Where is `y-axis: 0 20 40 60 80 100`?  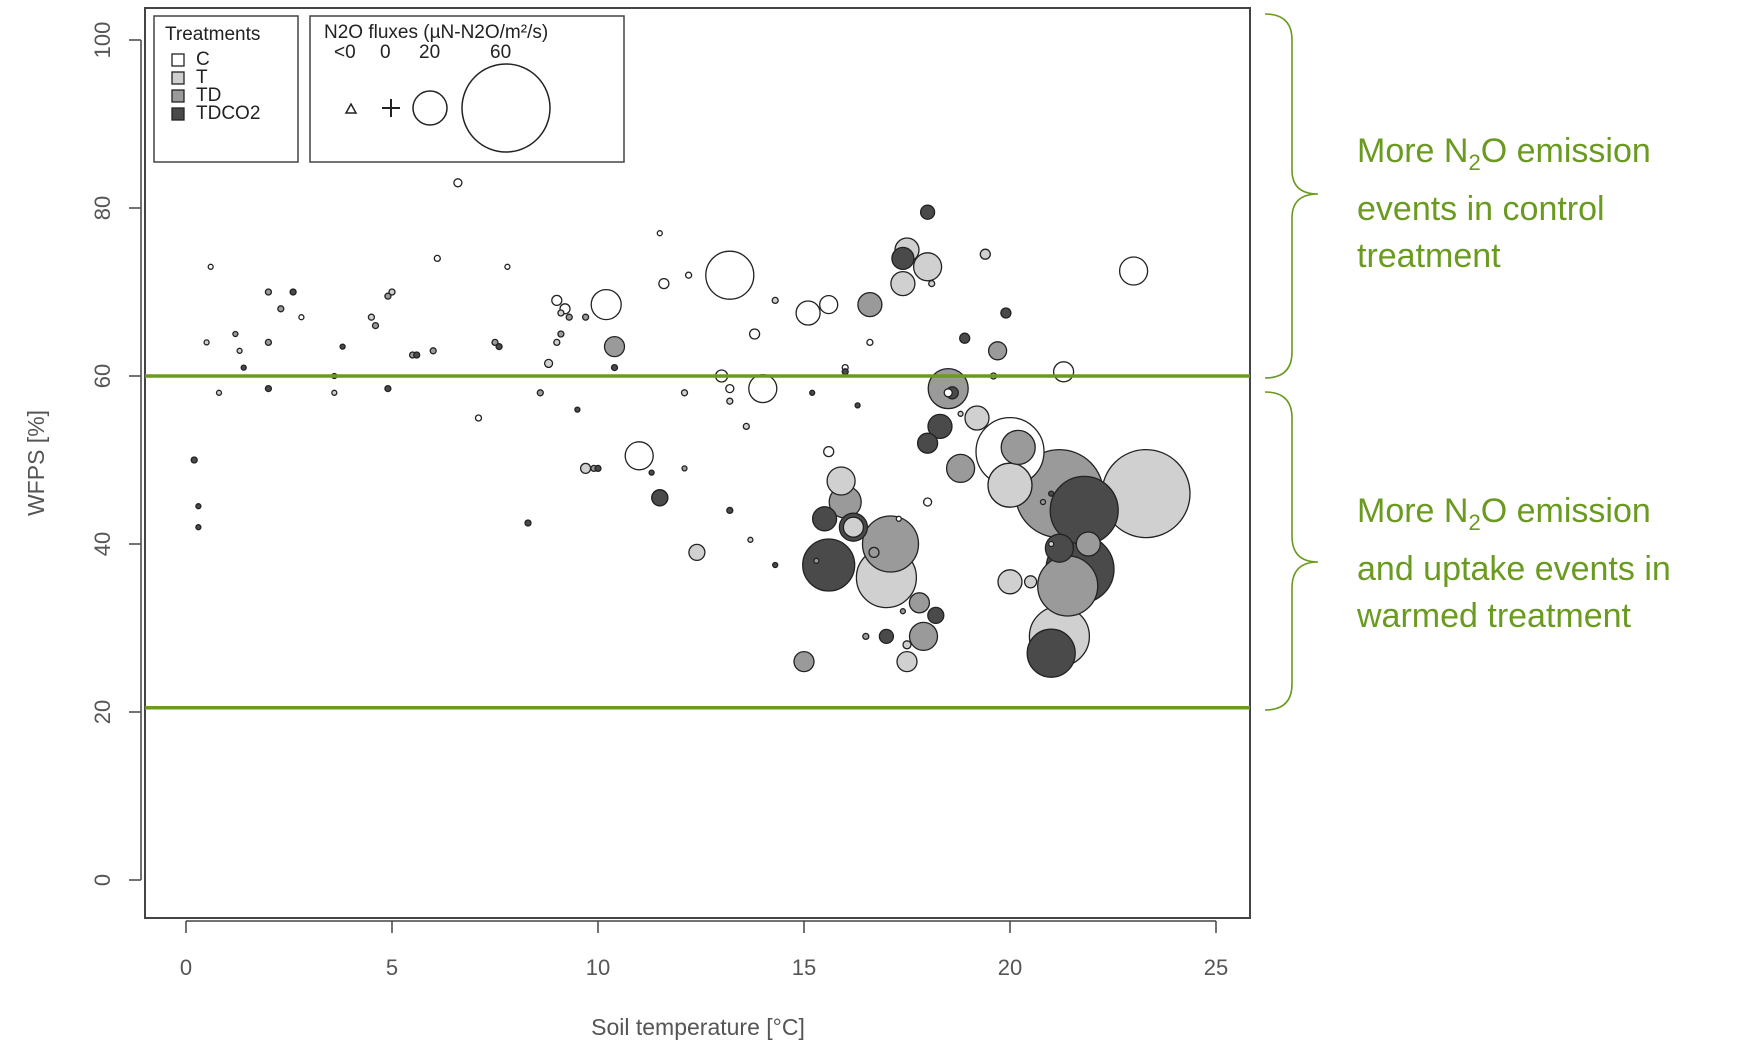 y-axis: 0 20 40 60 80 100 is located at coordinates (116, 454).